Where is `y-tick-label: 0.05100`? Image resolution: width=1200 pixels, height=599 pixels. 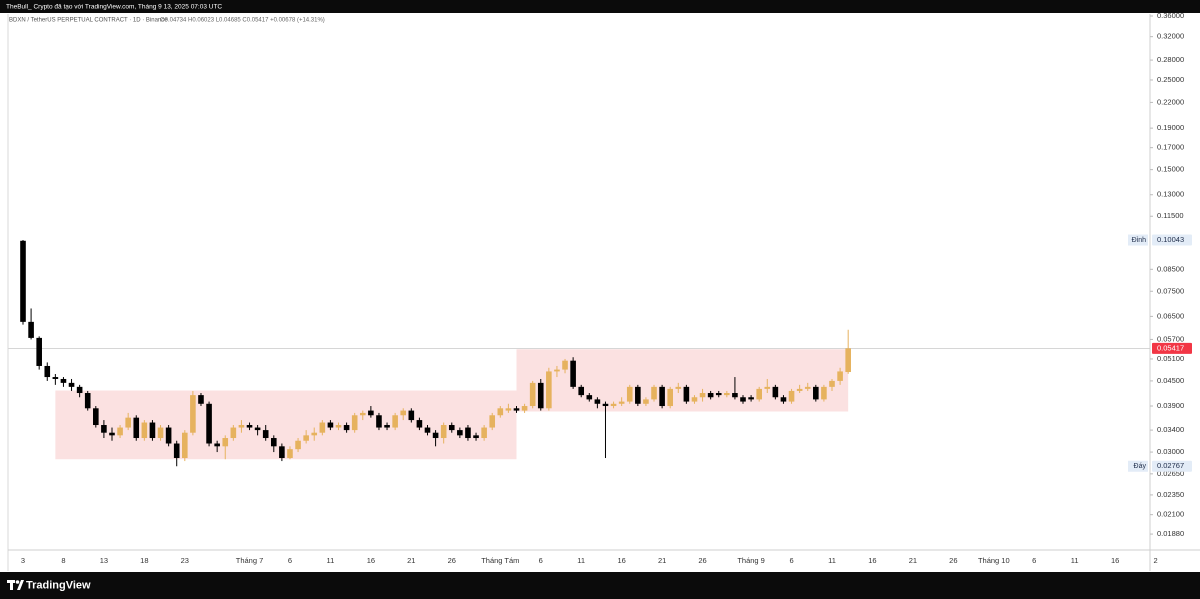 y-tick-label: 0.05100 is located at coordinates (1170, 358).